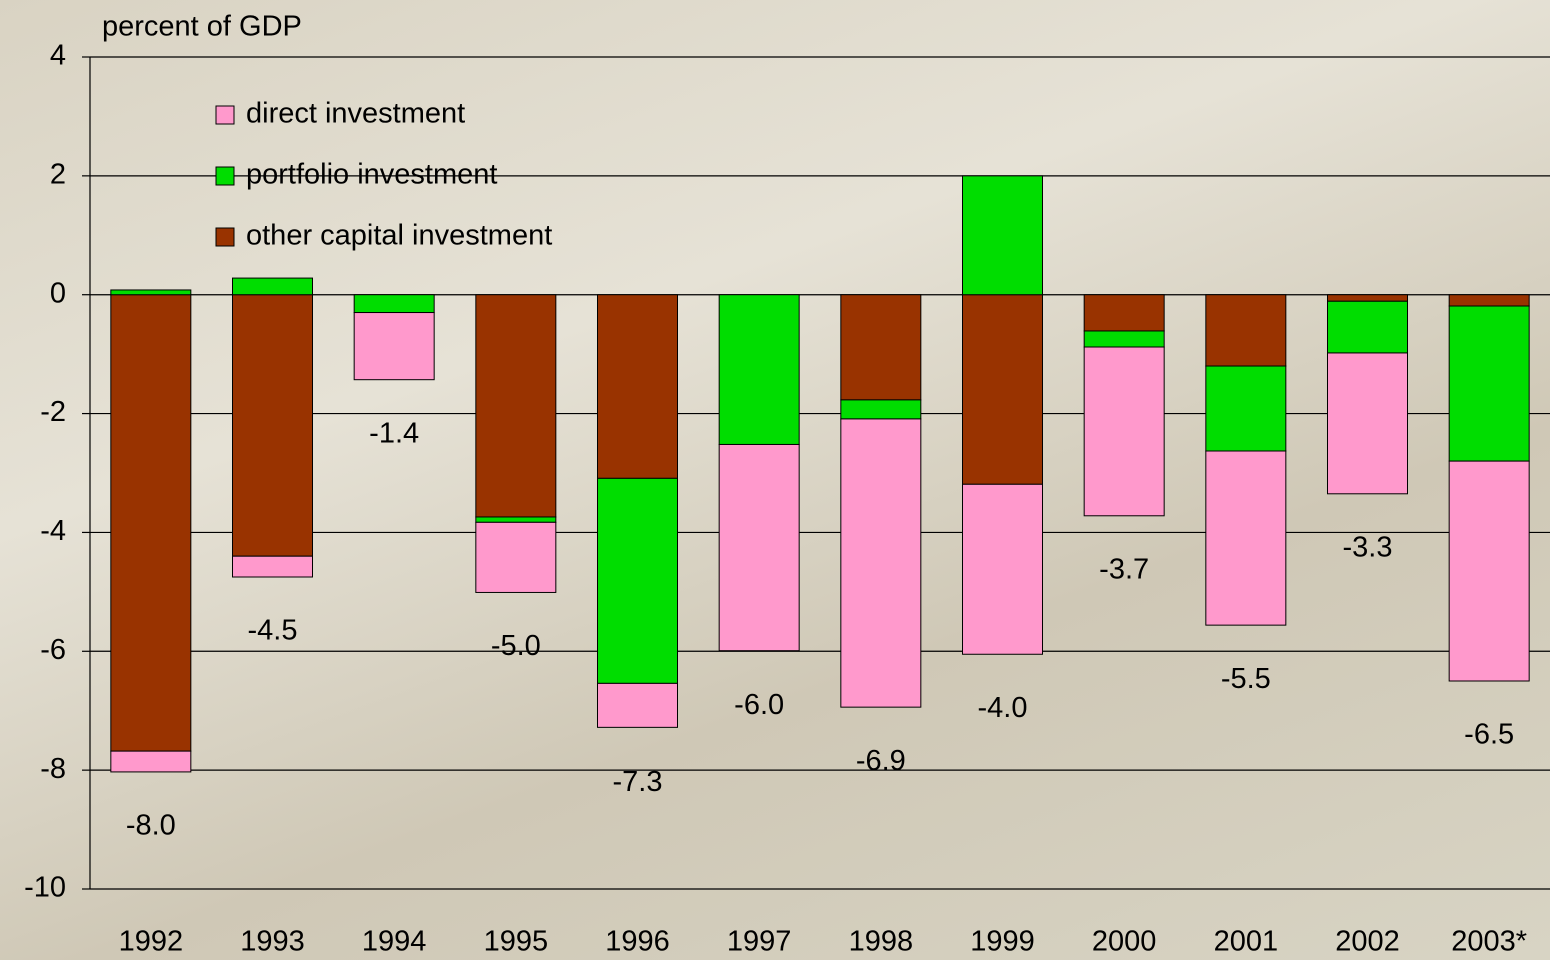  What do you see at coordinates (394, 433) in the screenshot?
I see `total-label: -1.4` at bounding box center [394, 433].